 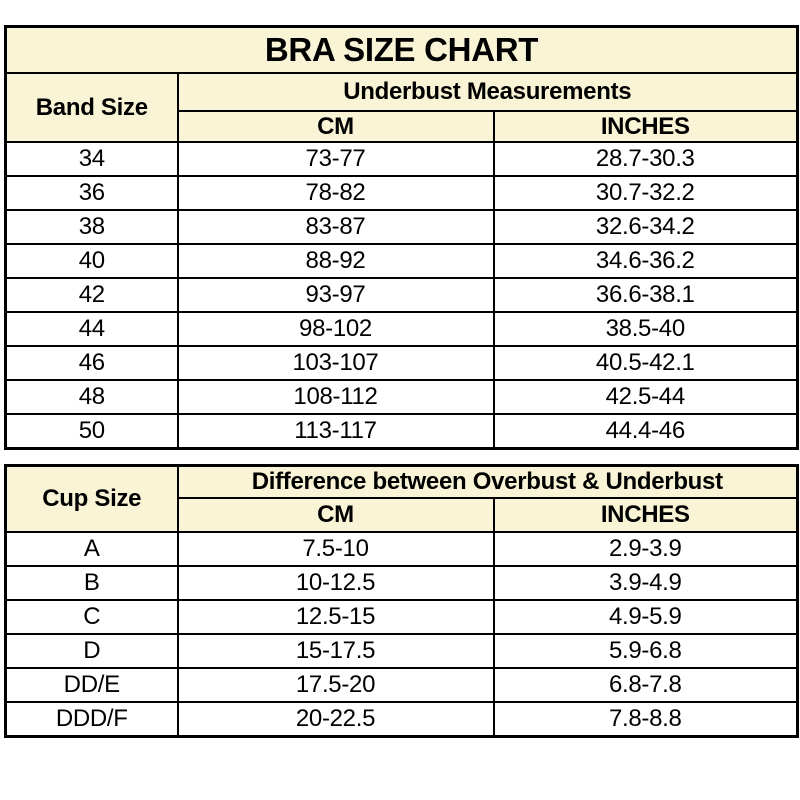 I want to click on cup-header-row-2: CM INCHES, so click(x=402, y=515).